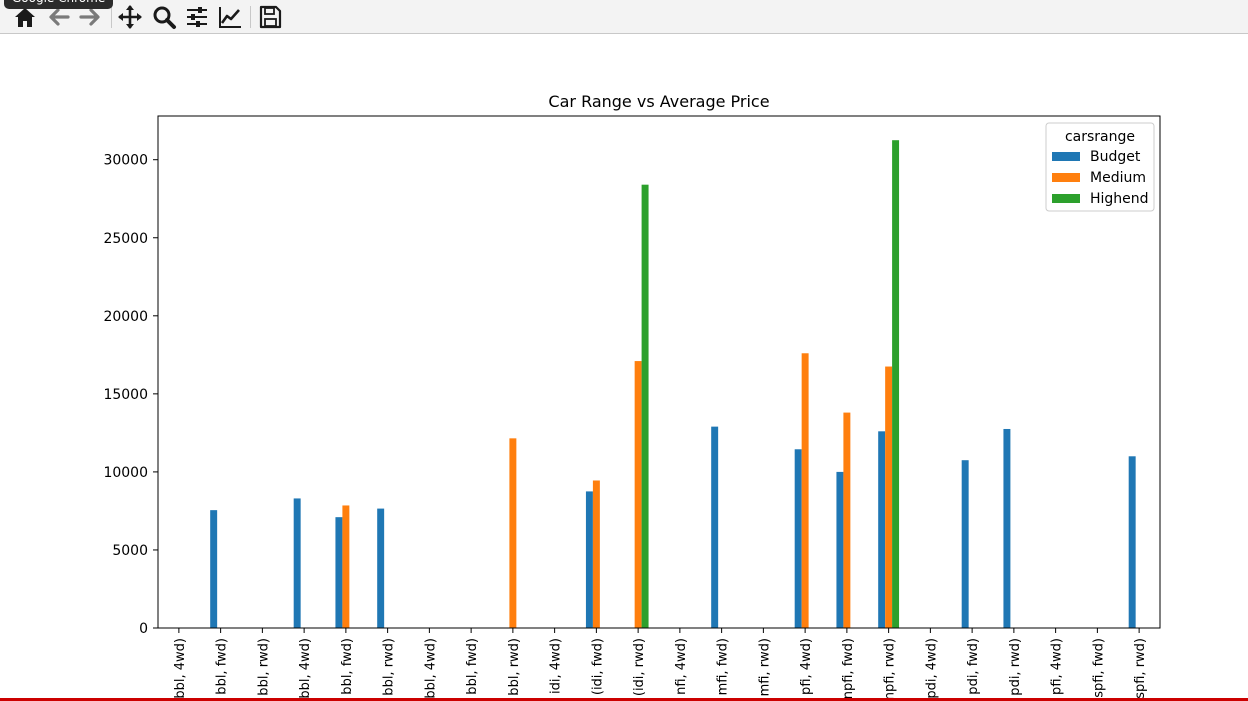 This screenshot has height=701, width=1248. Describe the element at coordinates (681, 666) in the screenshot. I see `x-tick-label: nfi, 4wd)` at that location.